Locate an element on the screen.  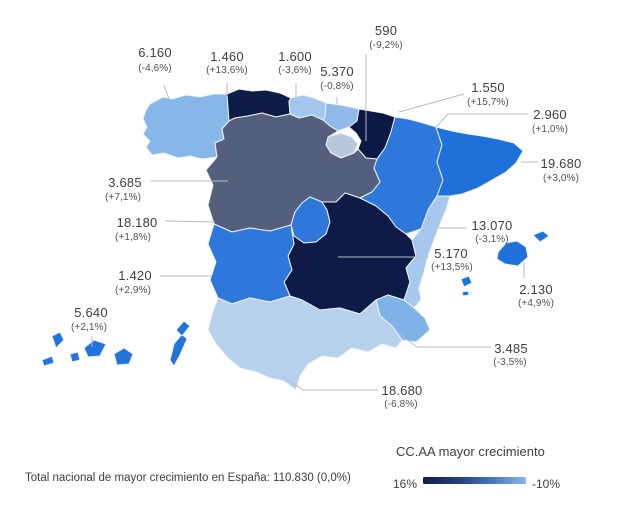
legend-min-label: -10% is located at coordinates (546, 484).